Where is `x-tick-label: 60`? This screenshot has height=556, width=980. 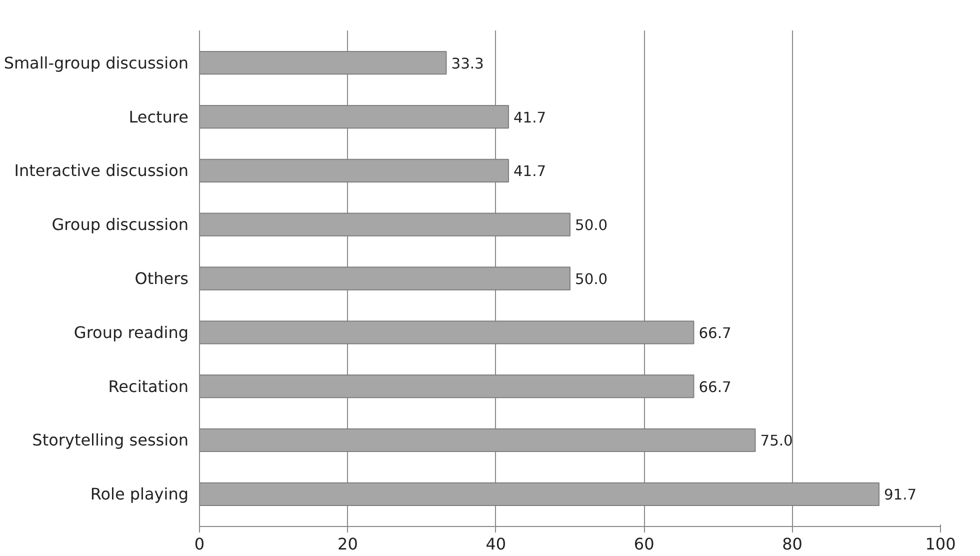 x-tick-label: 60 is located at coordinates (644, 544).